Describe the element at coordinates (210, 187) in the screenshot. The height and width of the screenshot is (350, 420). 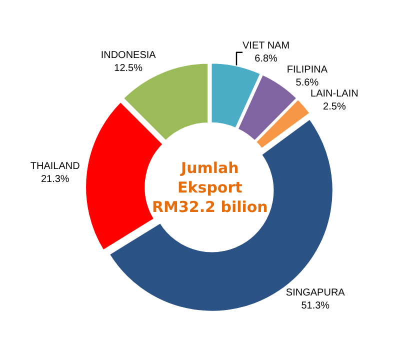
I see `text: Jumlah Eksport RM32.2 bilion` at that location.